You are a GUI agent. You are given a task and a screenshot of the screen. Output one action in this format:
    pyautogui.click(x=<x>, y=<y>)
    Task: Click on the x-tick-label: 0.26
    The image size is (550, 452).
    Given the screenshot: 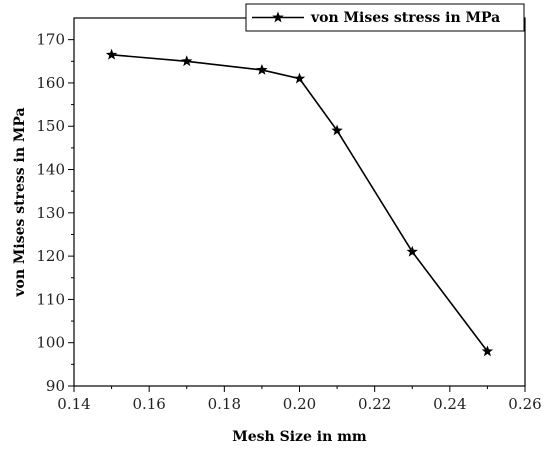 What is the action you would take?
    pyautogui.click(x=524, y=404)
    